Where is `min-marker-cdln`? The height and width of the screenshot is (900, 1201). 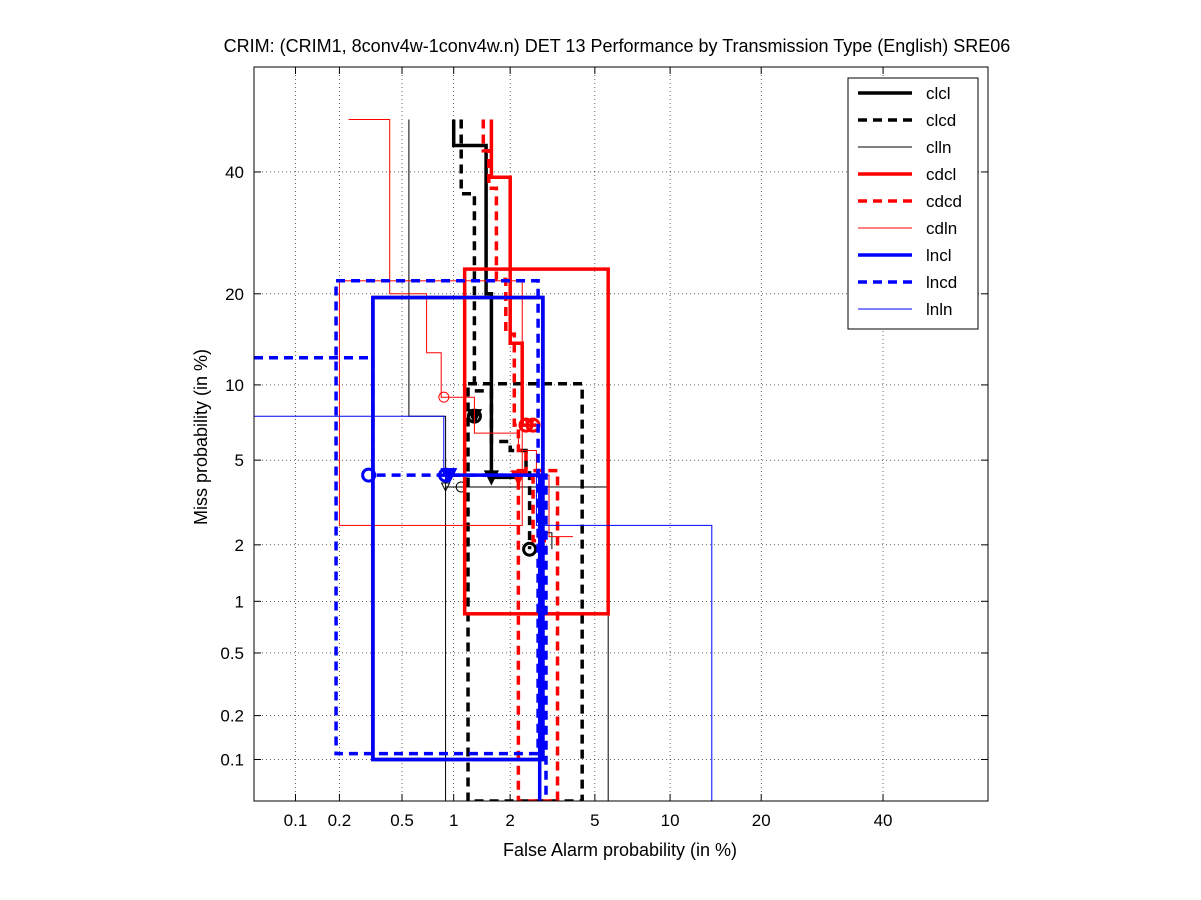
min-marker-cdln is located at coordinates (529, 425).